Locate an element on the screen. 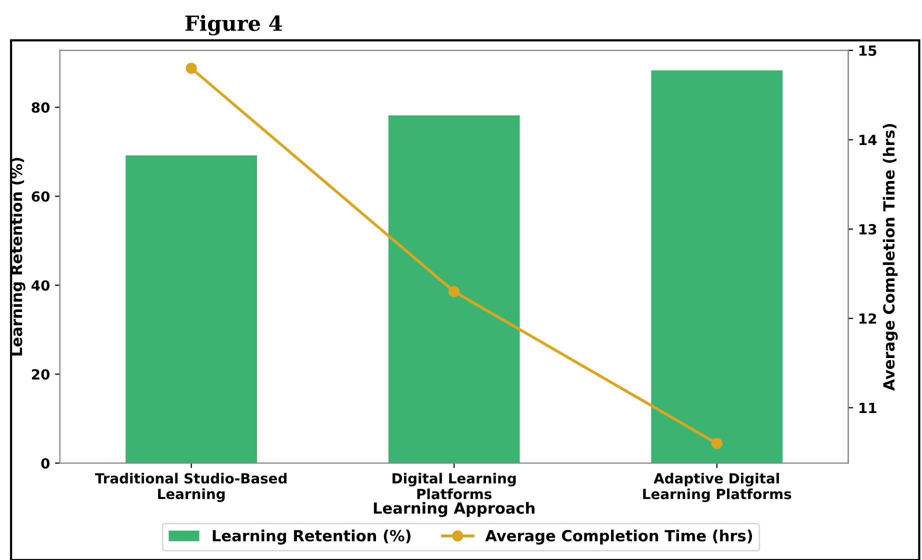  y2-tick-label: 14 is located at coordinates (868, 140).